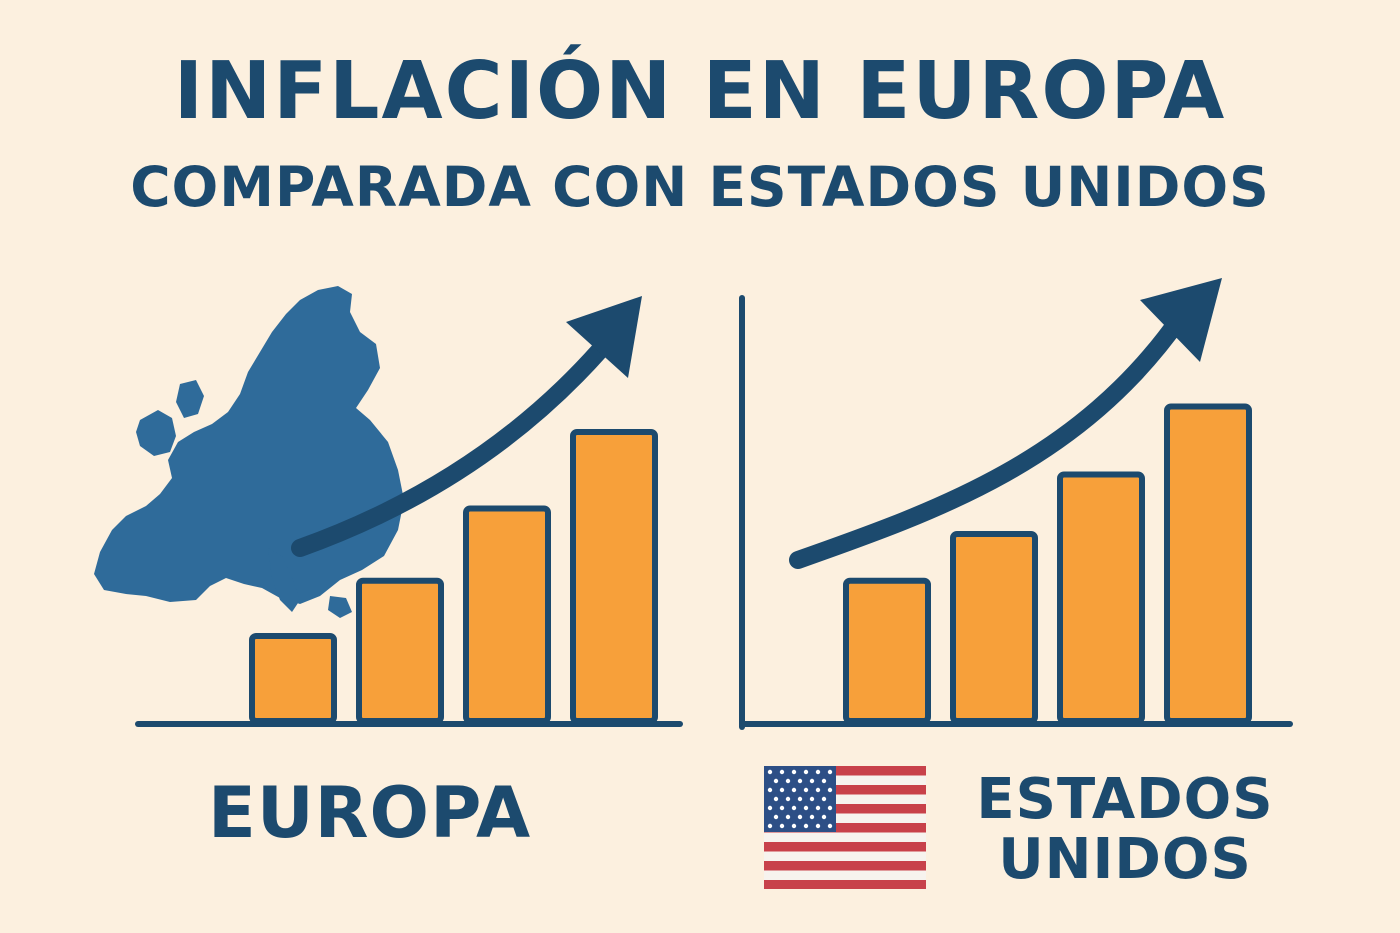 The width and height of the screenshot is (1400, 933). Describe the element at coordinates (466, 426) in the screenshot. I see `europa-trend-arrow` at that location.